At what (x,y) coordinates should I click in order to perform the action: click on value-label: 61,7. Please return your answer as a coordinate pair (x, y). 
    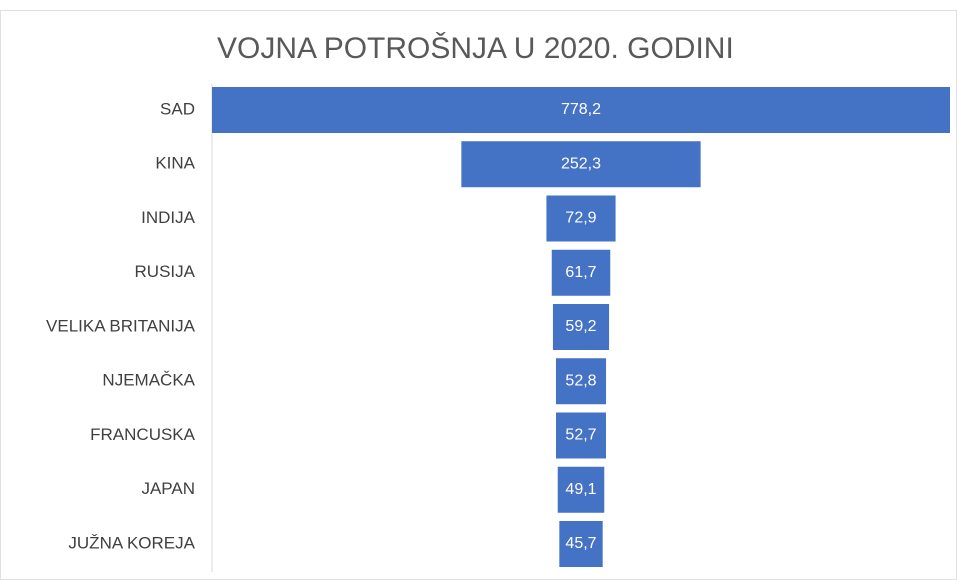
    Looking at the image, I should click on (580, 272).